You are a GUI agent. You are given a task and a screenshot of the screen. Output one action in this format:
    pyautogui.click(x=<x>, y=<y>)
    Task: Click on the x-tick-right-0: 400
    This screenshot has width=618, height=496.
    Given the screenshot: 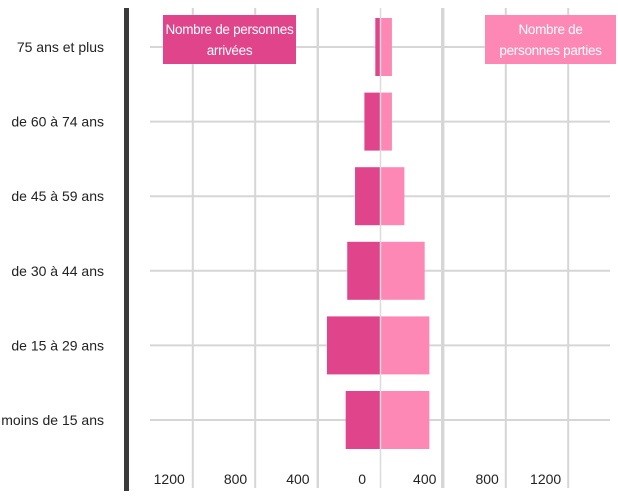 What is the action you would take?
    pyautogui.click(x=425, y=479)
    